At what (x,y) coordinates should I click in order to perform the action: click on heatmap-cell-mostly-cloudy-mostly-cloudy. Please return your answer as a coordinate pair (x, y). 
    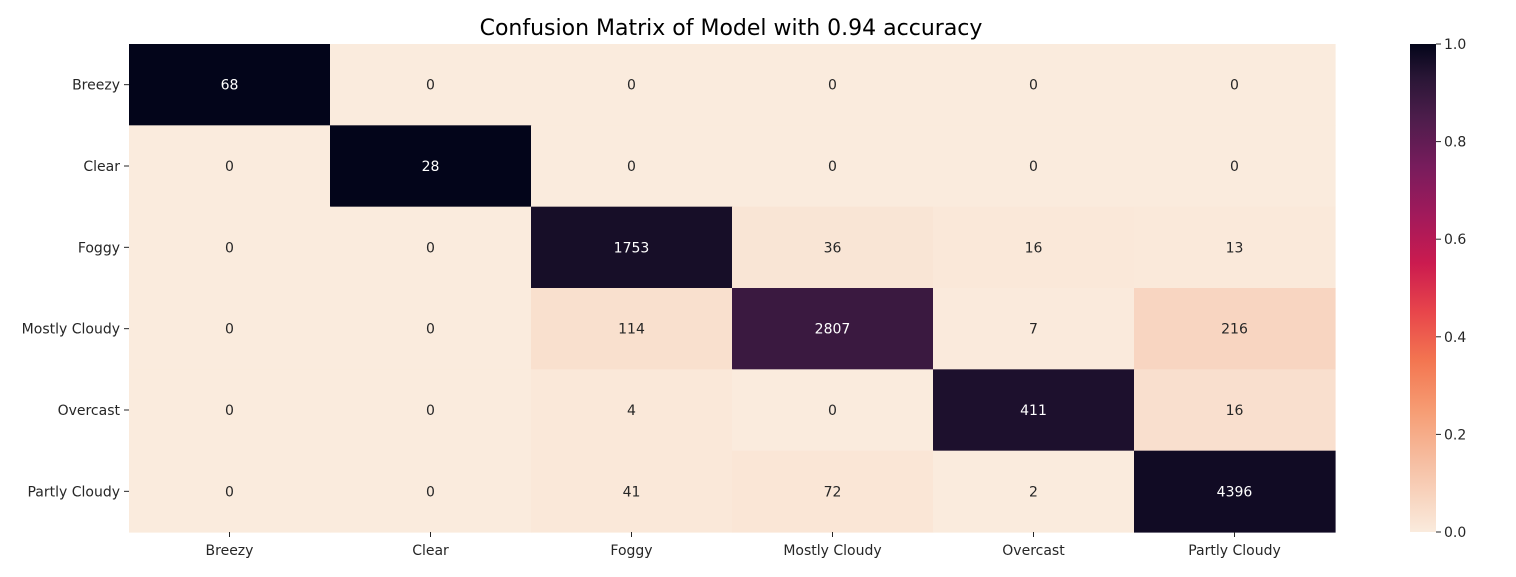
    Looking at the image, I should click on (833, 329).